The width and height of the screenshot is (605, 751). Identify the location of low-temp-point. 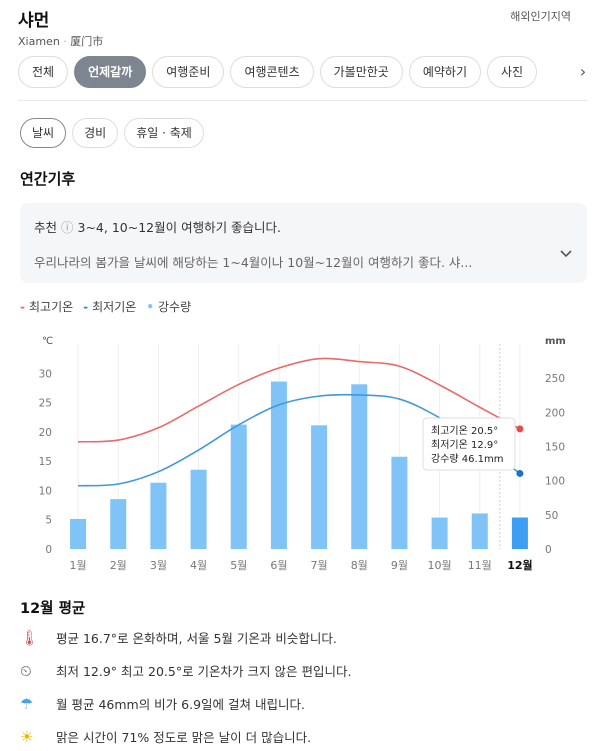
(520, 473).